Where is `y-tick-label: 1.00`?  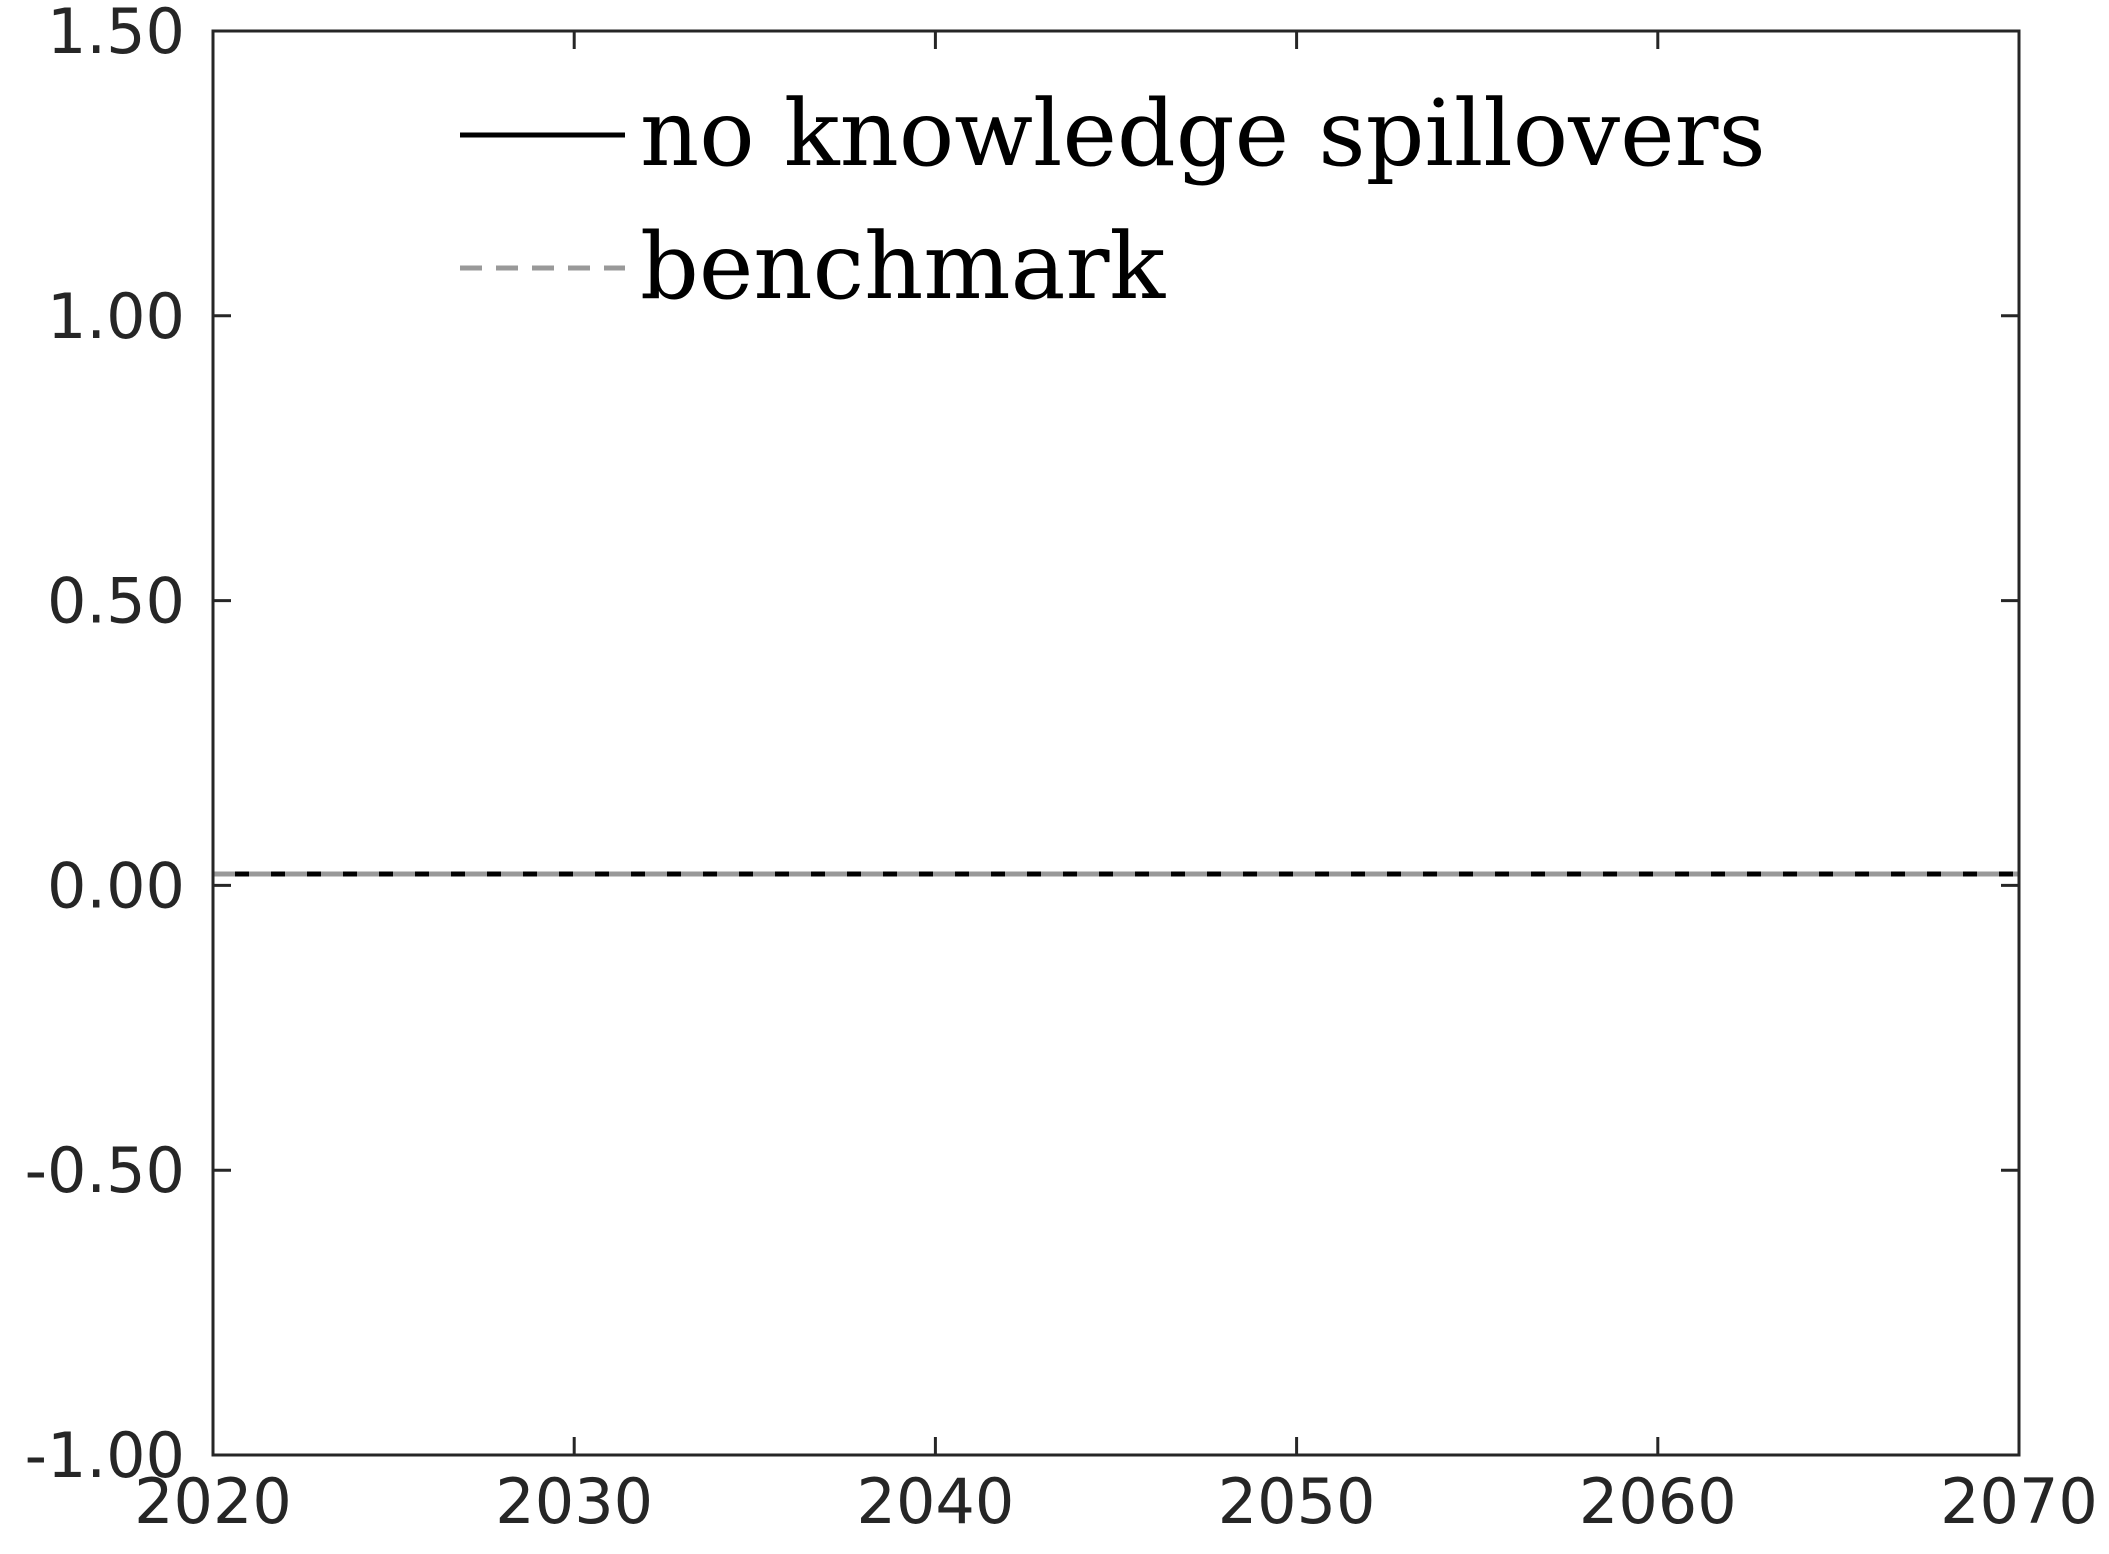 y-tick-label: 1.00 is located at coordinates (116, 316).